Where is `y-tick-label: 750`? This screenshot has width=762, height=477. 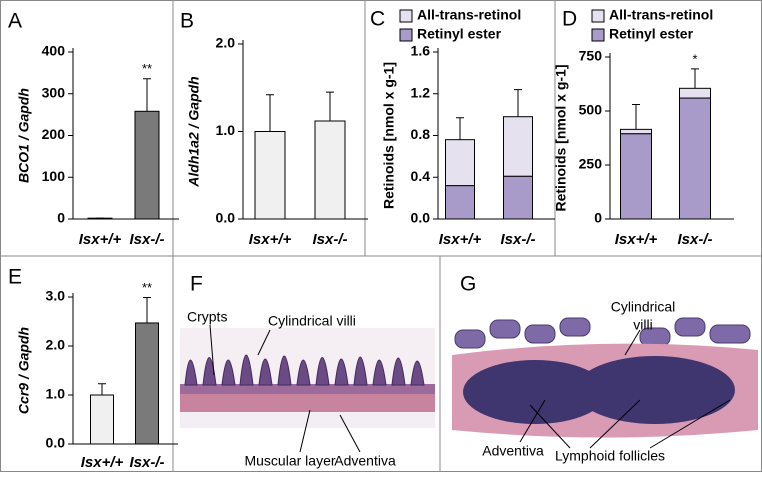 y-tick-label: 750 is located at coordinates (591, 56).